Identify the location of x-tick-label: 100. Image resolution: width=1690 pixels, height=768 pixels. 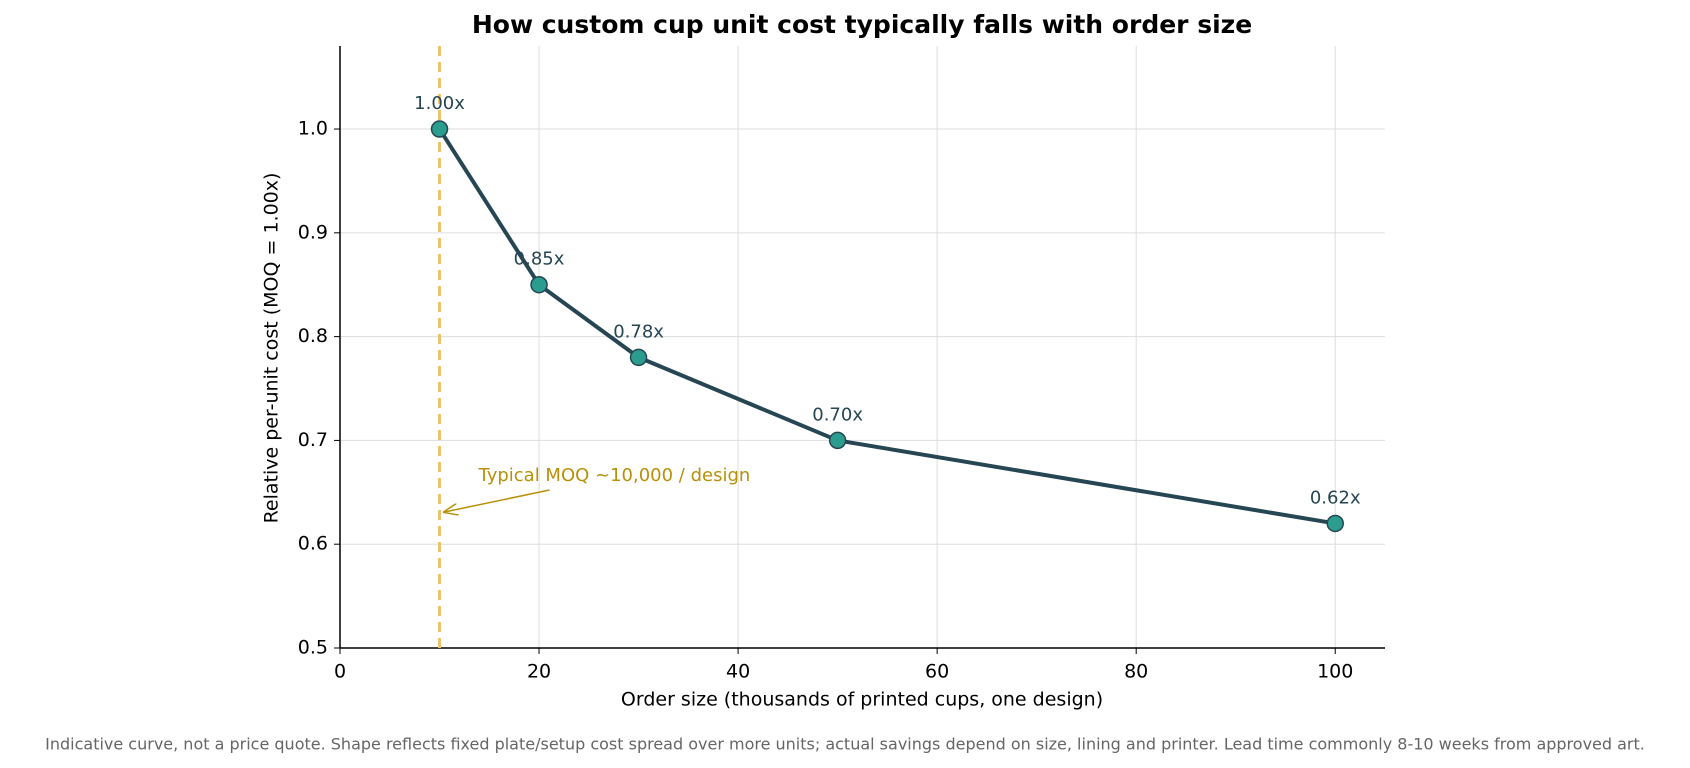
(1335, 672).